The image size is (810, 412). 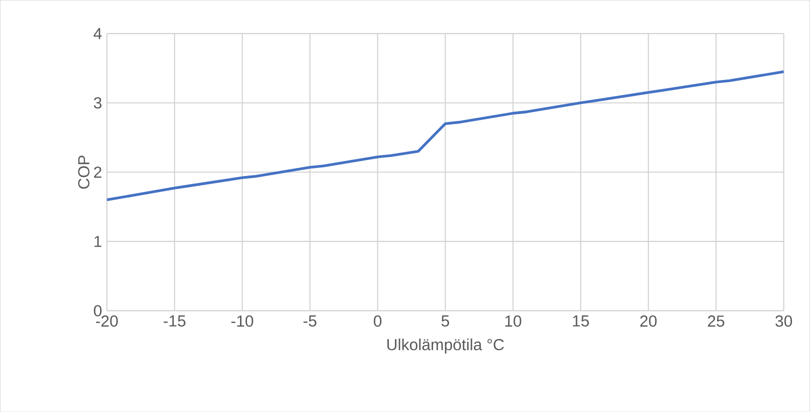 What do you see at coordinates (98, 172) in the screenshot?
I see `y-tick-label: 2` at bounding box center [98, 172].